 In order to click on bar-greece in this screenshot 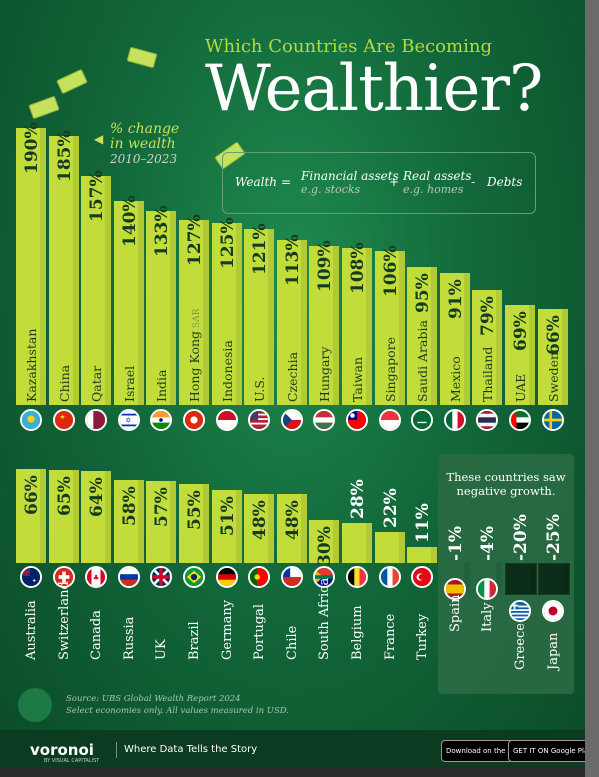, I will do `click(521, 579)`.